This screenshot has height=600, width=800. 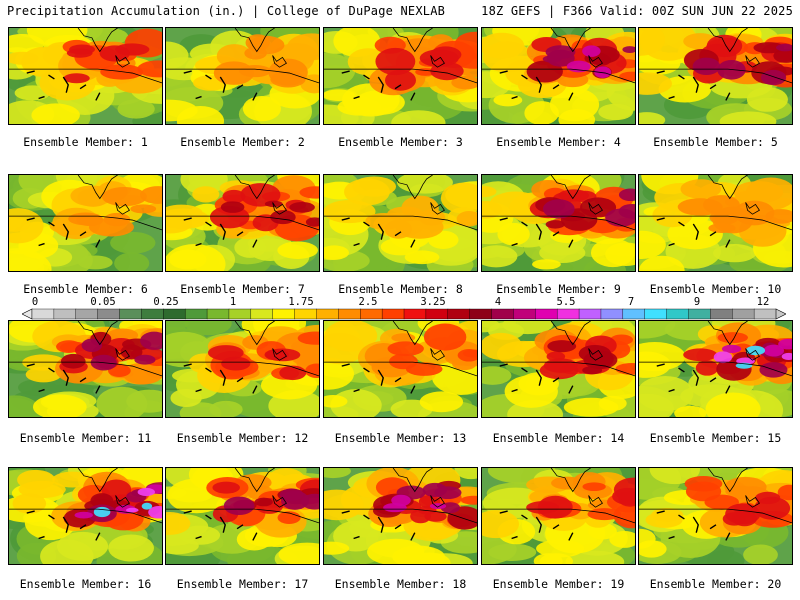 What do you see at coordinates (301, 302) in the screenshot?
I see `colorbar-tick-label: 1.75` at bounding box center [301, 302].